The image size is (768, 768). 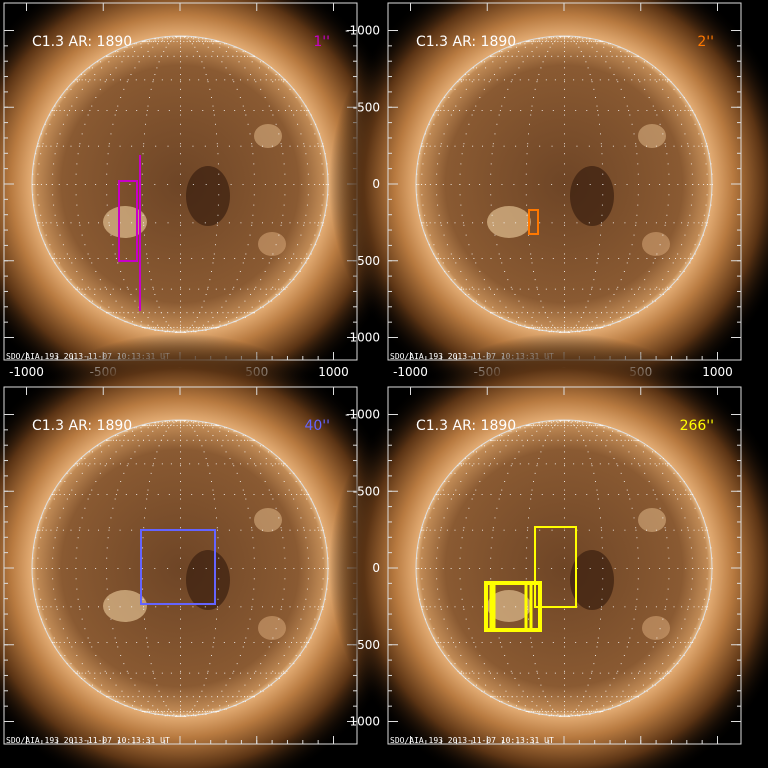 I want to click on scale-label: 40'', so click(x=317, y=426).